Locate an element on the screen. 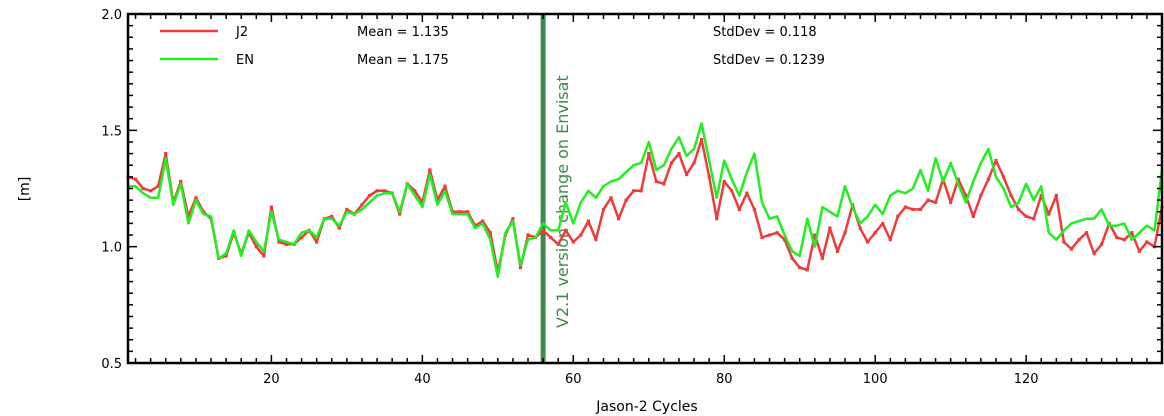  x-tick-label: 60 is located at coordinates (573, 379).